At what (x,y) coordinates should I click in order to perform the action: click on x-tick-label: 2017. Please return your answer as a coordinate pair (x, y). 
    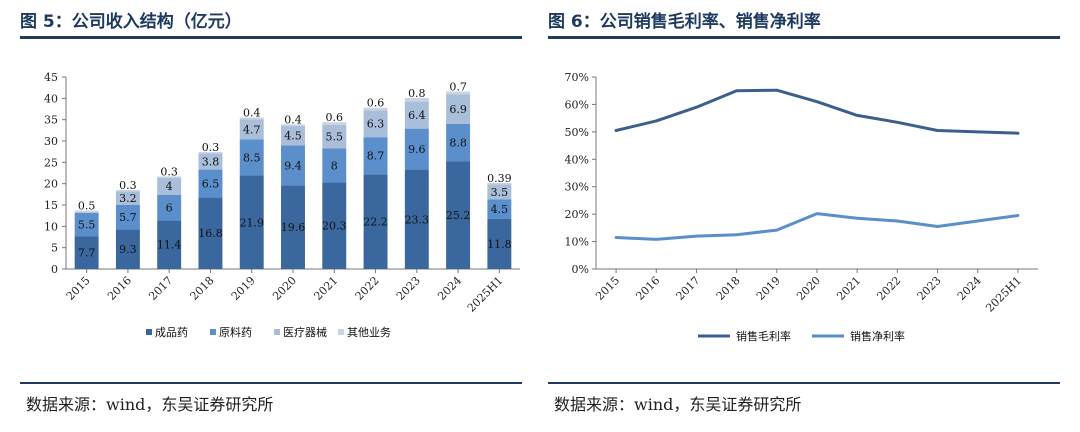
    Looking at the image, I should click on (160, 288).